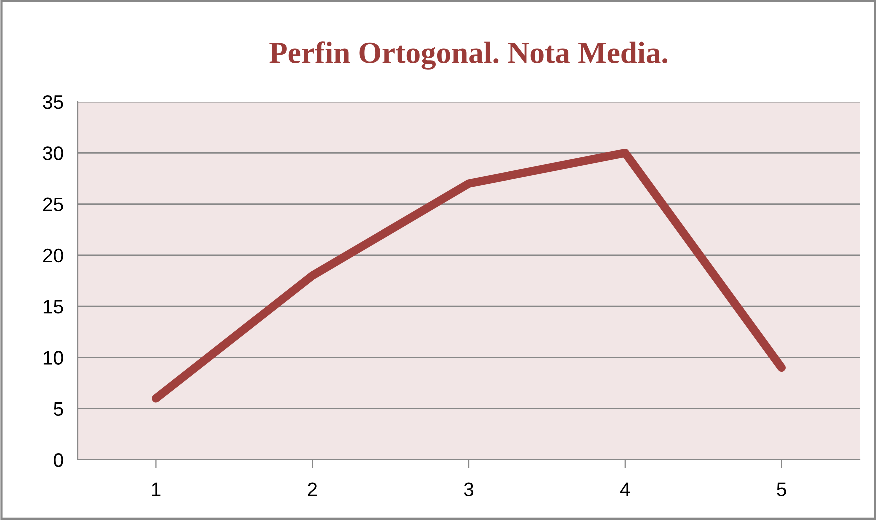 Image resolution: width=877 pixels, height=520 pixels. I want to click on x-tick-label: 1, so click(156, 489).